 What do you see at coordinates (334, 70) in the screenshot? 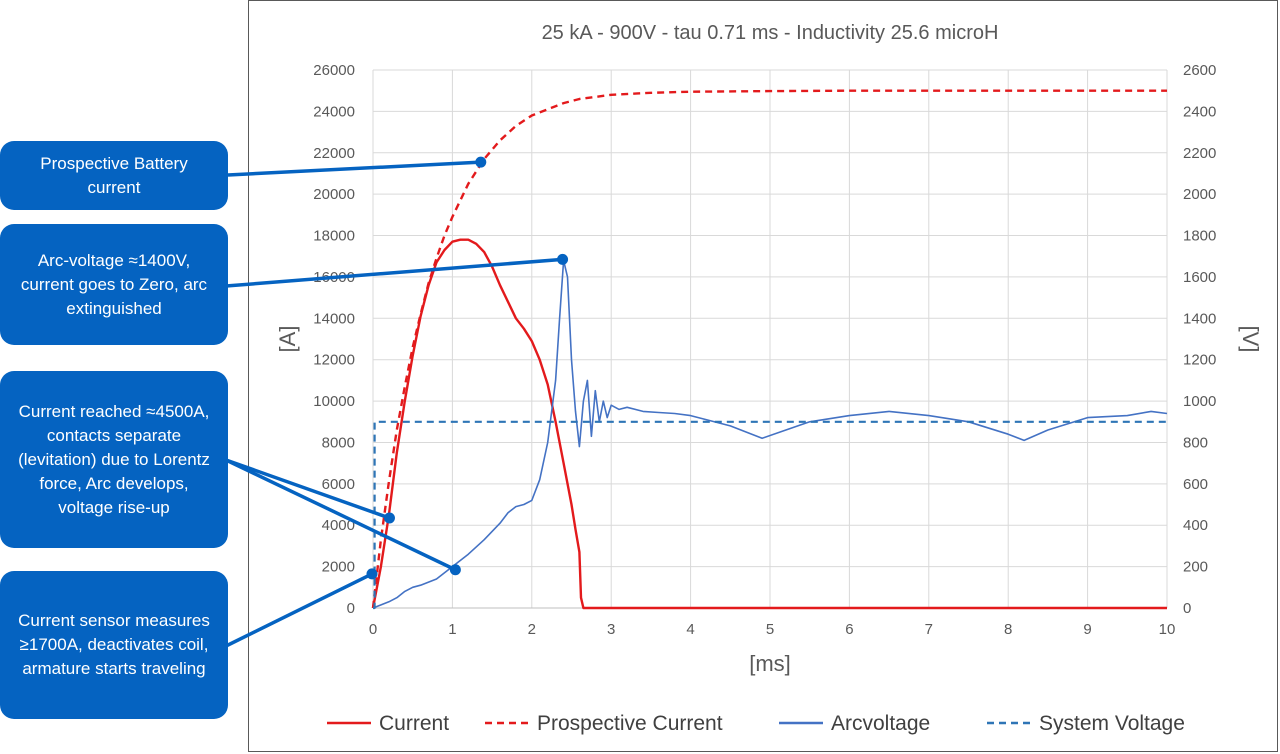
I see `y-tick-label: 26000` at bounding box center [334, 70].